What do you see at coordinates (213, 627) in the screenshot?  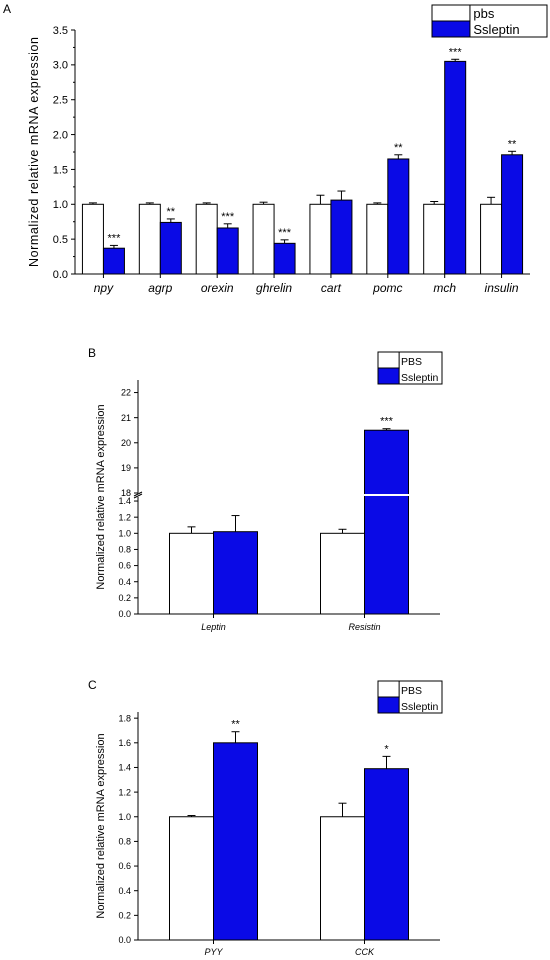 I see `x-tick-label: Leptin` at bounding box center [213, 627].